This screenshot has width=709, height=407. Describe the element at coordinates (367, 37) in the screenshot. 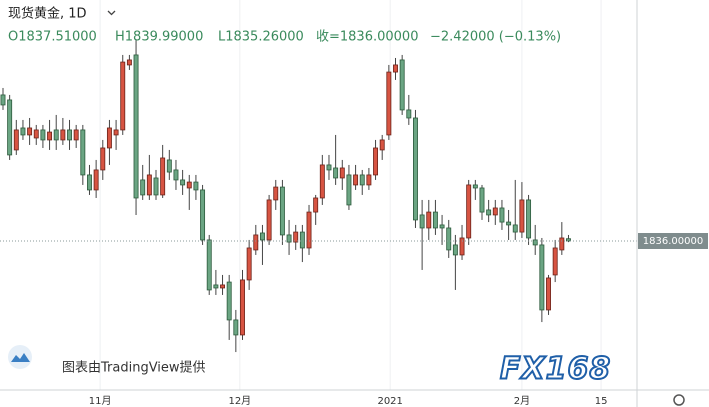

I see `header-close: 收=1836.00000` at that location.